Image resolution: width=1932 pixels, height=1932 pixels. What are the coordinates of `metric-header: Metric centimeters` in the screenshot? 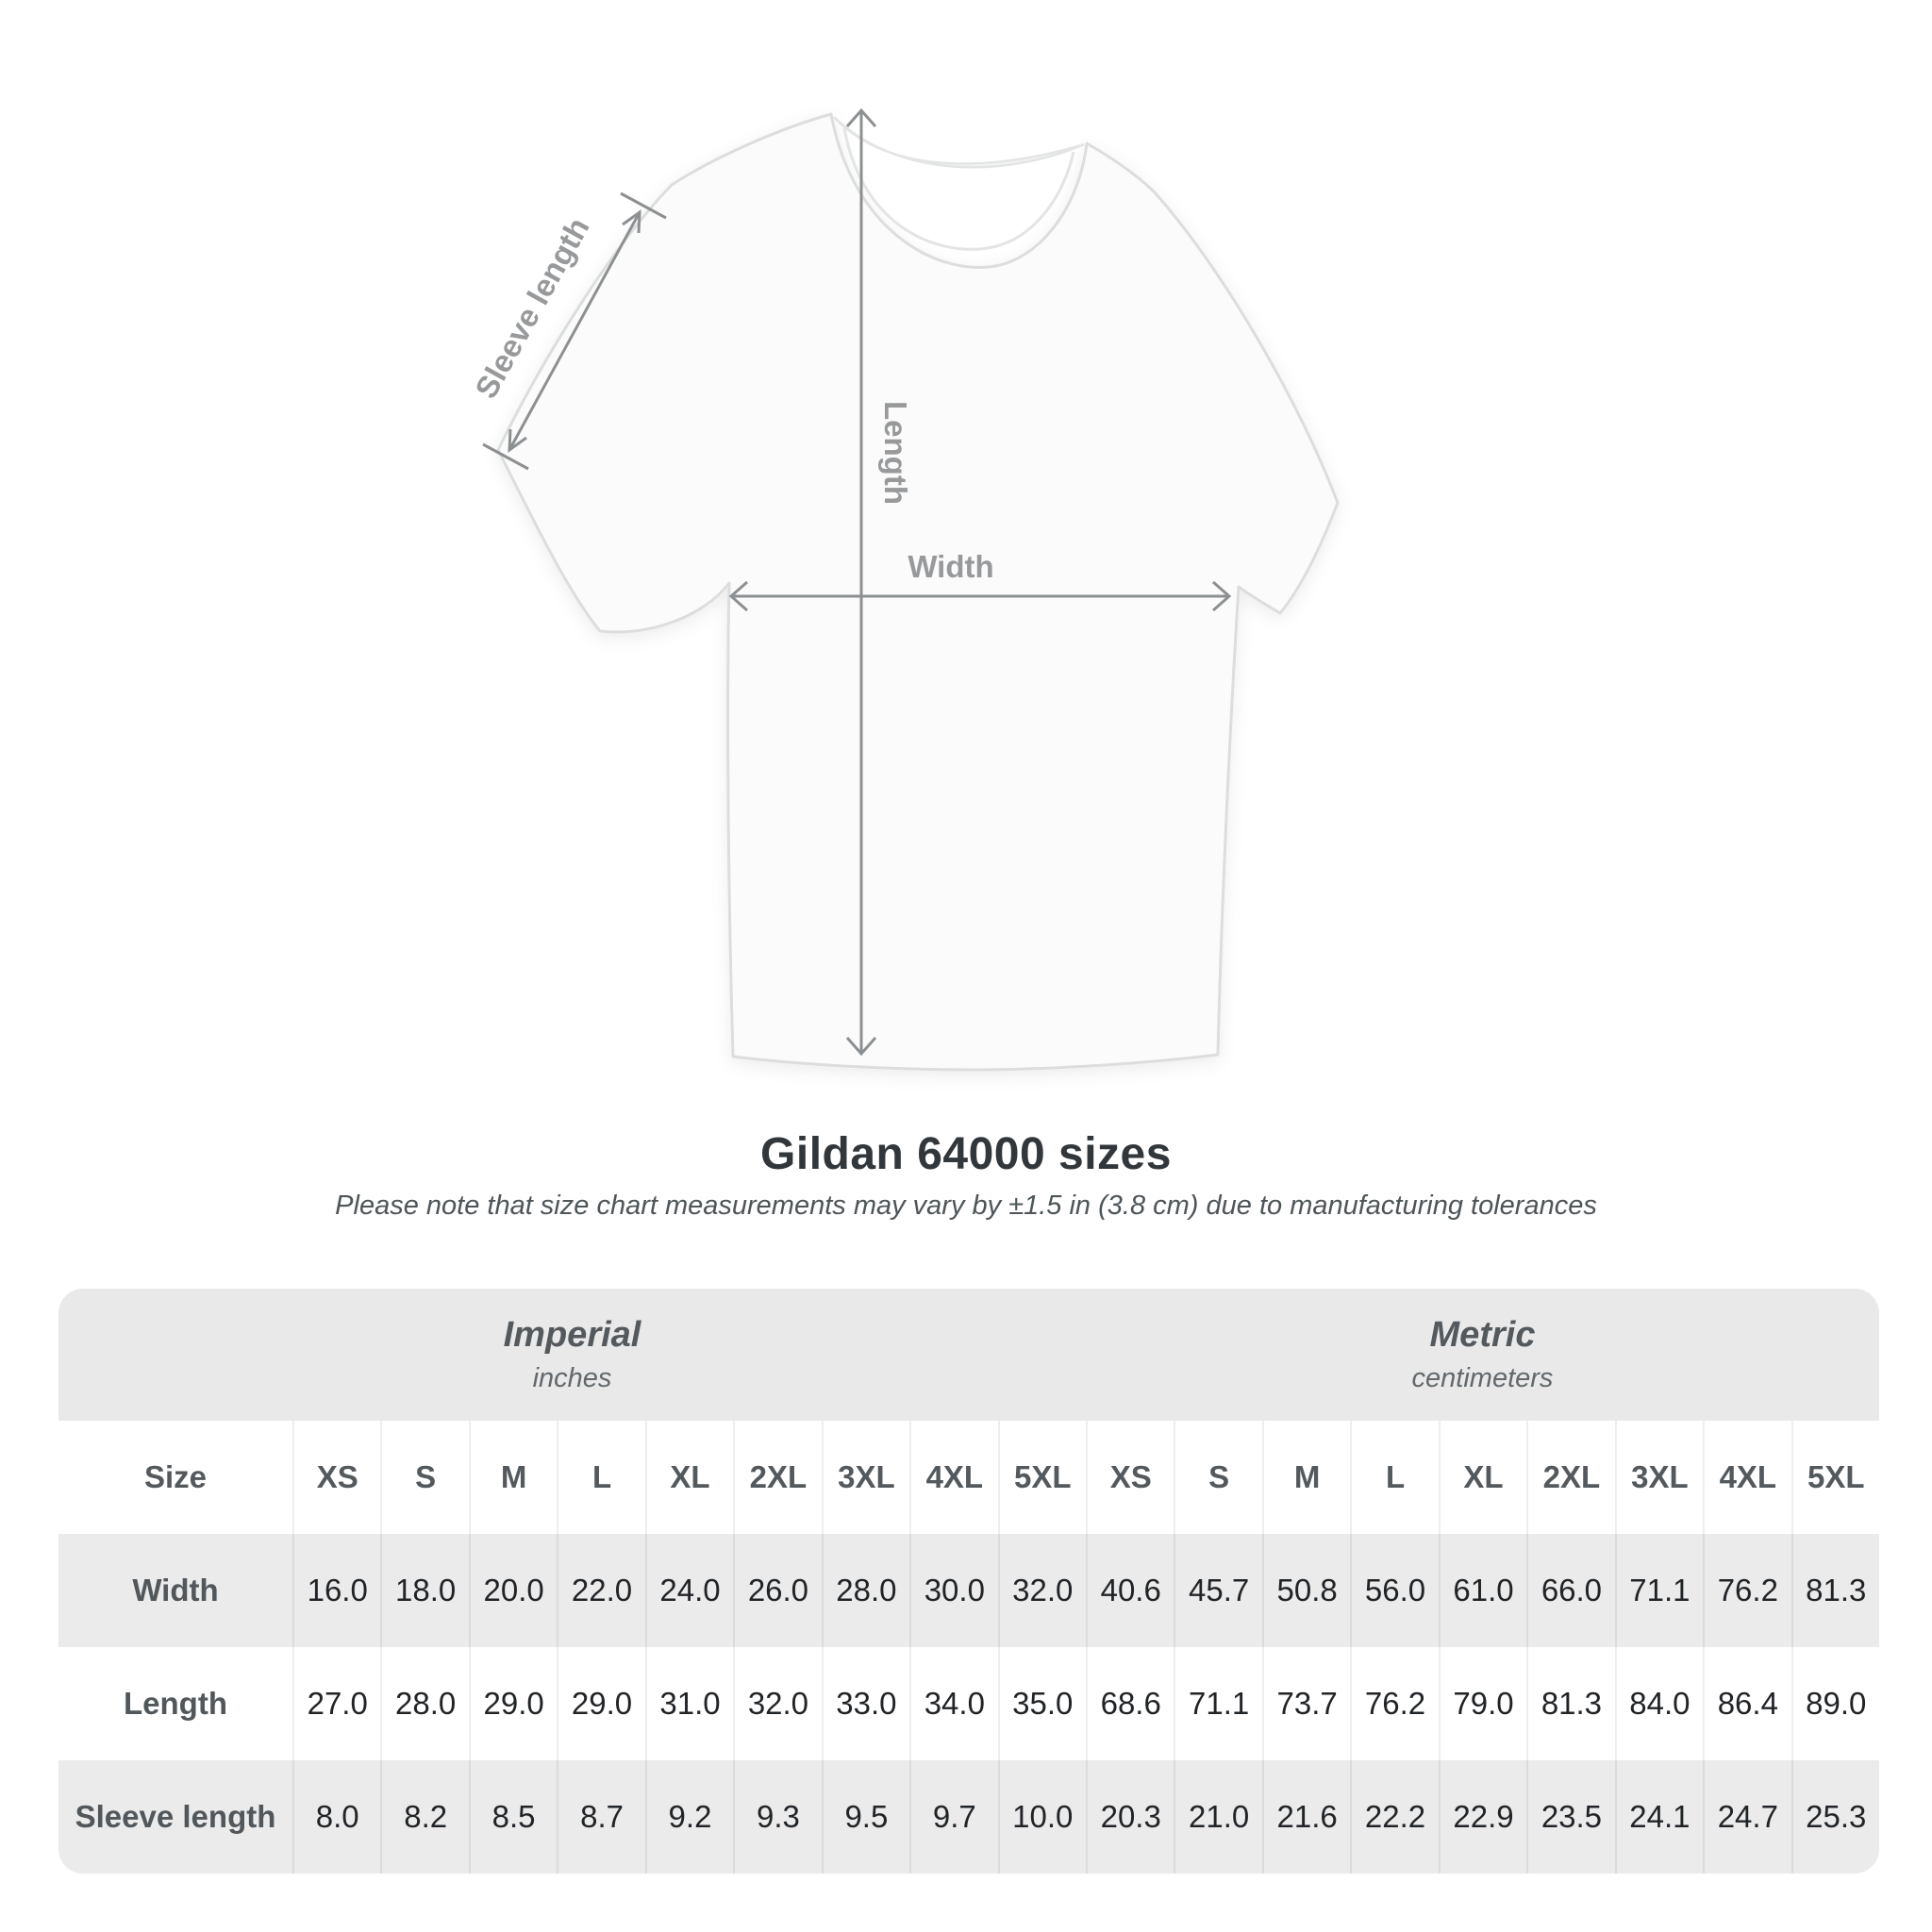 It's located at (1483, 1355).